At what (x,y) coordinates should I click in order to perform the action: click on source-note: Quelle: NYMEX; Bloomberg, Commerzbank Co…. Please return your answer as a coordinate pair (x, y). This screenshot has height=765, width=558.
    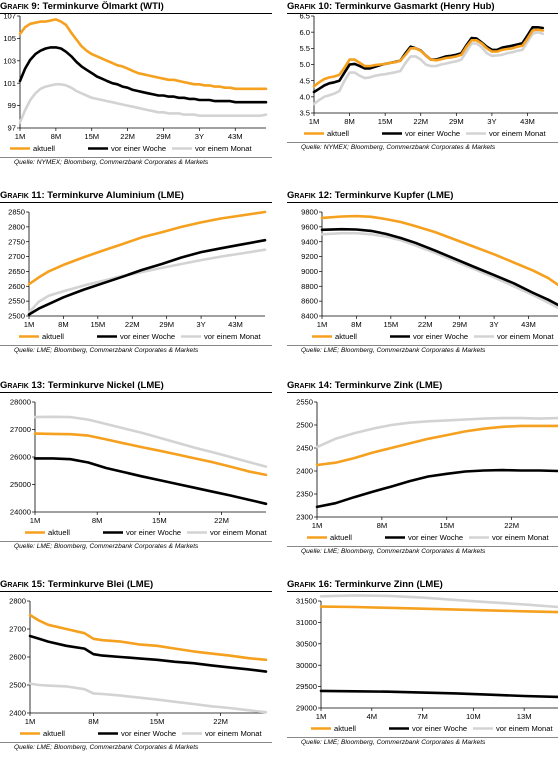
    Looking at the image, I should click on (111, 162).